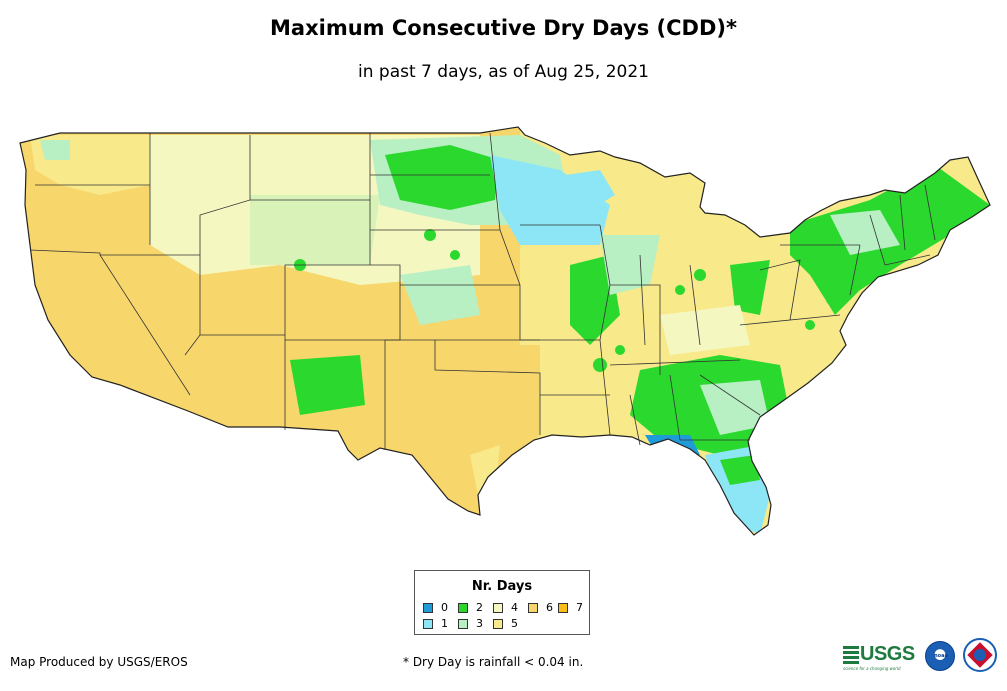  Describe the element at coordinates (479, 607) in the screenshot. I see `legend-label-2: 2` at that location.